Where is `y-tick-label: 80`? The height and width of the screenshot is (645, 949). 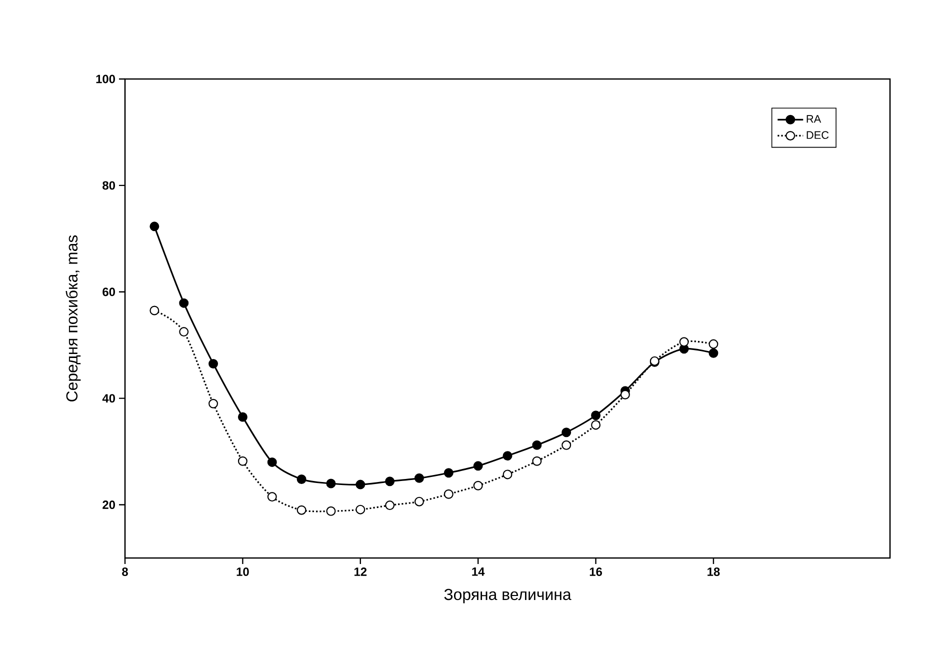
y-tick-label: 80 is located at coordinates (108, 185).